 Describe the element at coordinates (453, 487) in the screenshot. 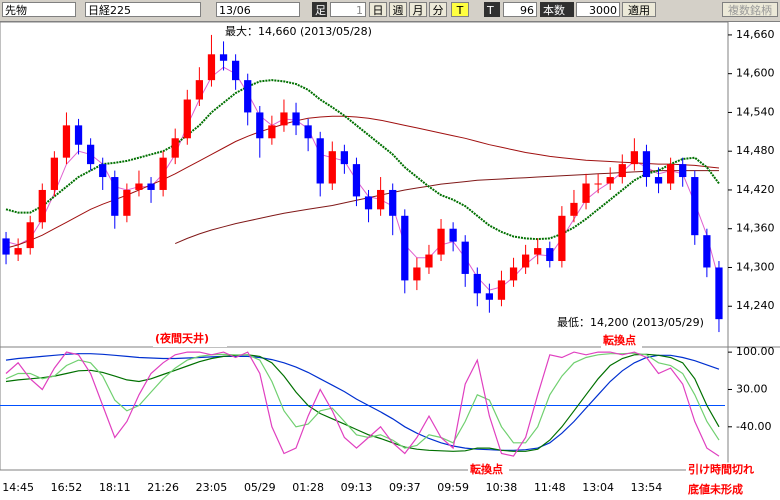

I see `x-tick-label: 09:59` at that location.